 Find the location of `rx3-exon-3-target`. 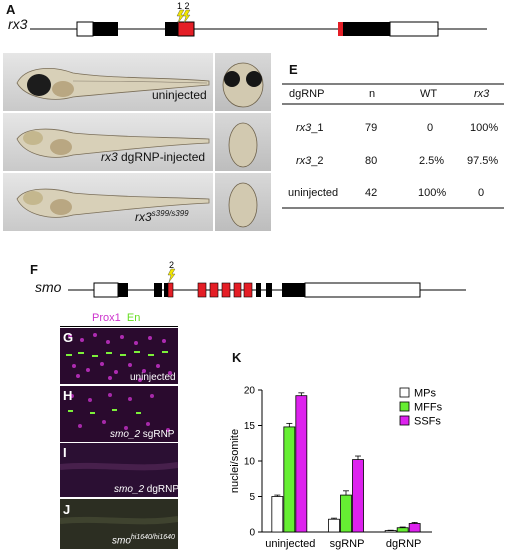

rx3-exon-3-target is located at coordinates (340, 29).